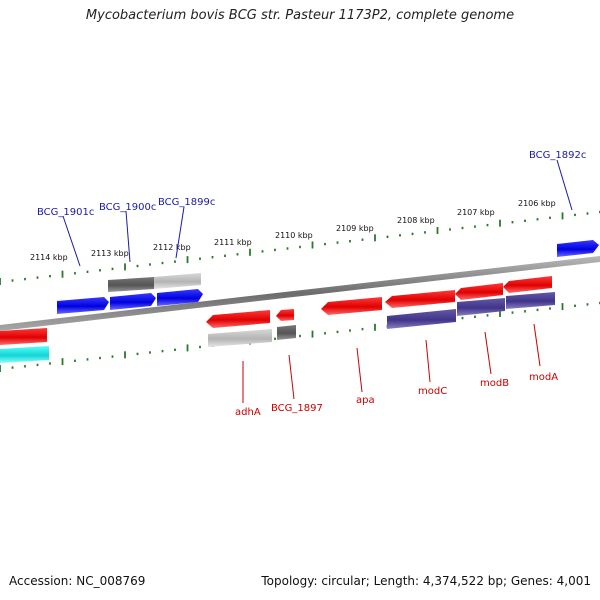 This screenshot has width=600, height=600. What do you see at coordinates (578, 248) in the screenshot?
I see `gene-bcg1892c` at bounding box center [578, 248].